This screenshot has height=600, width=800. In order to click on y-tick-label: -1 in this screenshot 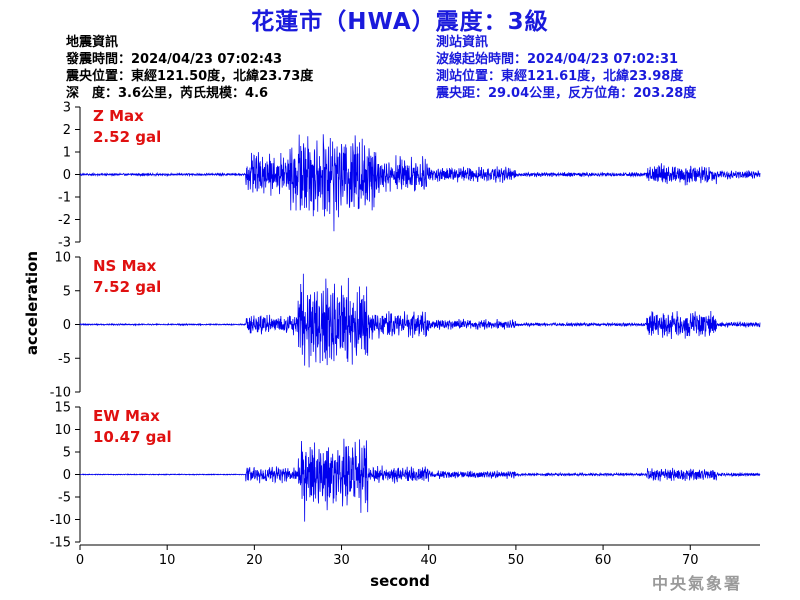, I will do `click(64, 198)`.